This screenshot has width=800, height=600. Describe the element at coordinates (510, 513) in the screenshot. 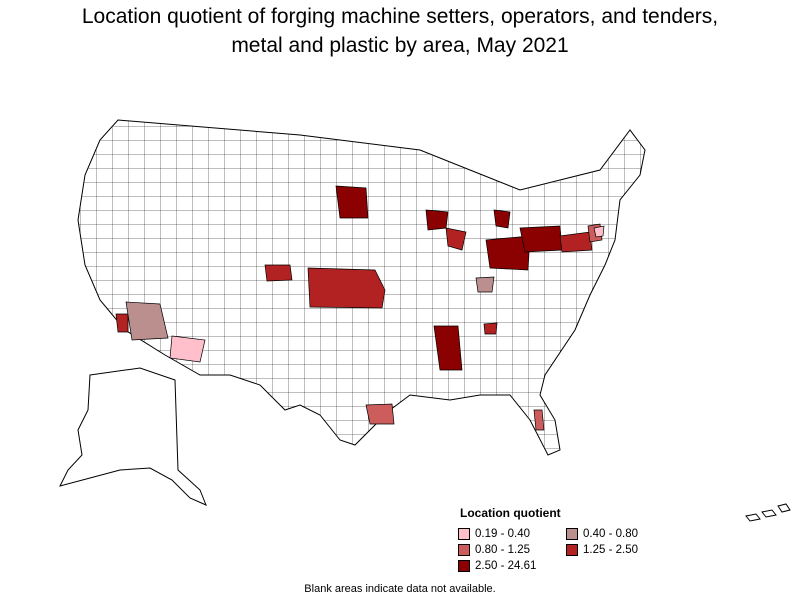

I see `legend-title: Location quotient` at that location.